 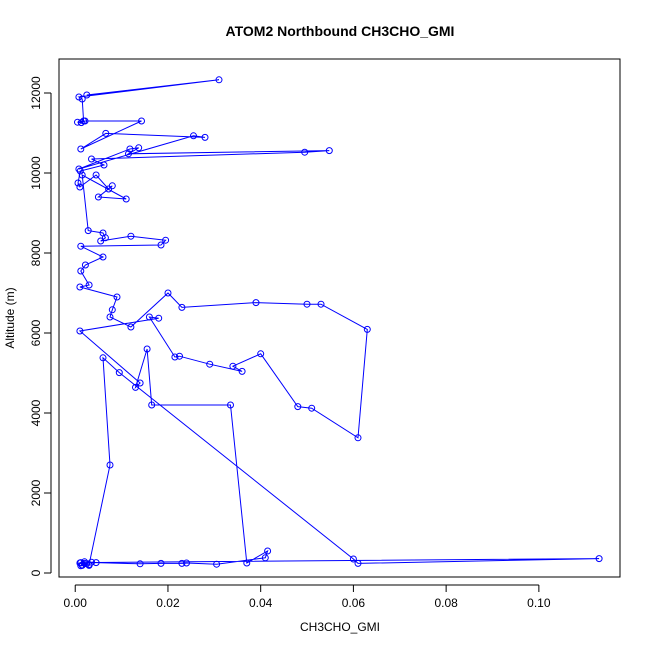 What do you see at coordinates (36, 252) in the screenshot?
I see `y-tick-label: 8000` at bounding box center [36, 252].